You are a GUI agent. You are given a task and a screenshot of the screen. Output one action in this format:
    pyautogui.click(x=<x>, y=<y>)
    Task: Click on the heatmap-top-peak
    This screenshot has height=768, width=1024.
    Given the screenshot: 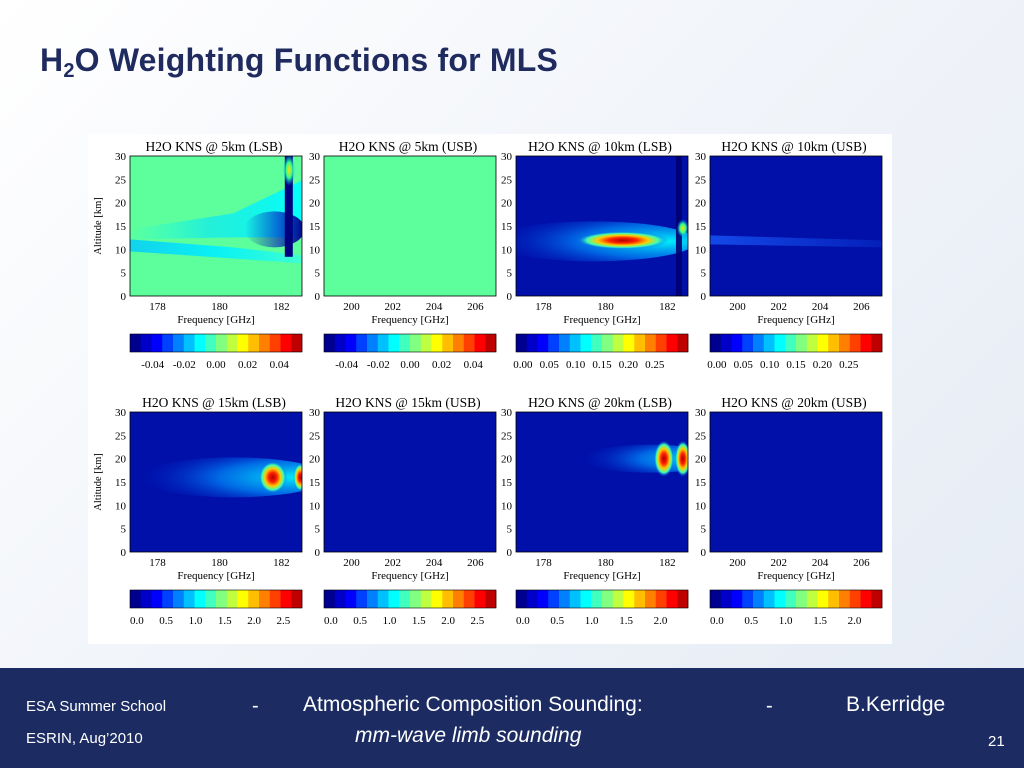 What is the action you would take?
    pyautogui.click(x=289, y=171)
    